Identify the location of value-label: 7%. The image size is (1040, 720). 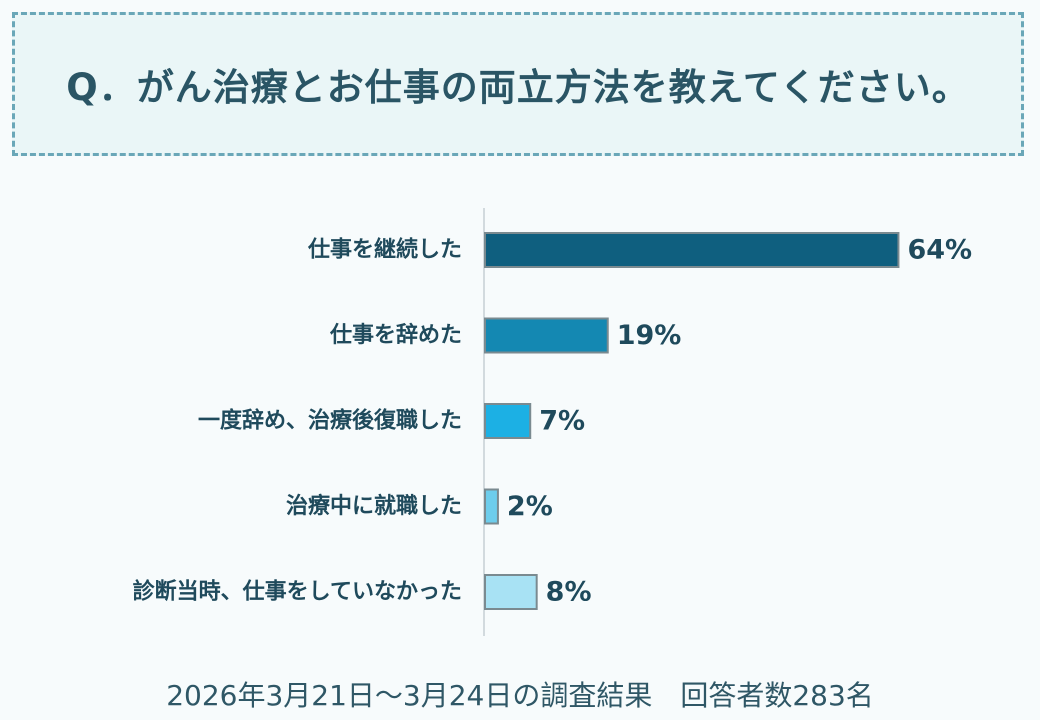
(562, 421).